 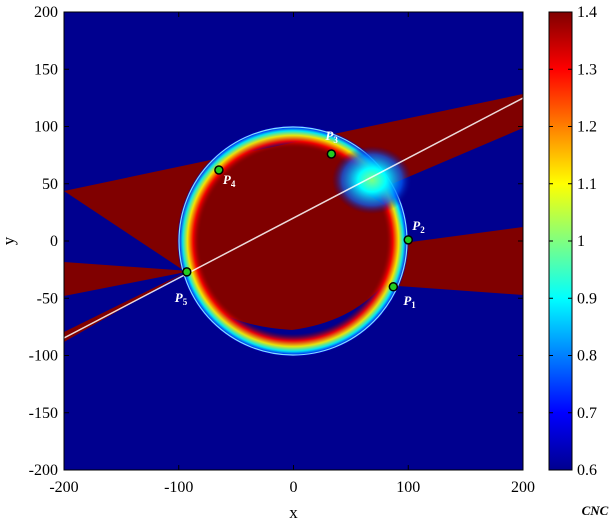 I want to click on x-tick-label: 100, so click(x=408, y=487).